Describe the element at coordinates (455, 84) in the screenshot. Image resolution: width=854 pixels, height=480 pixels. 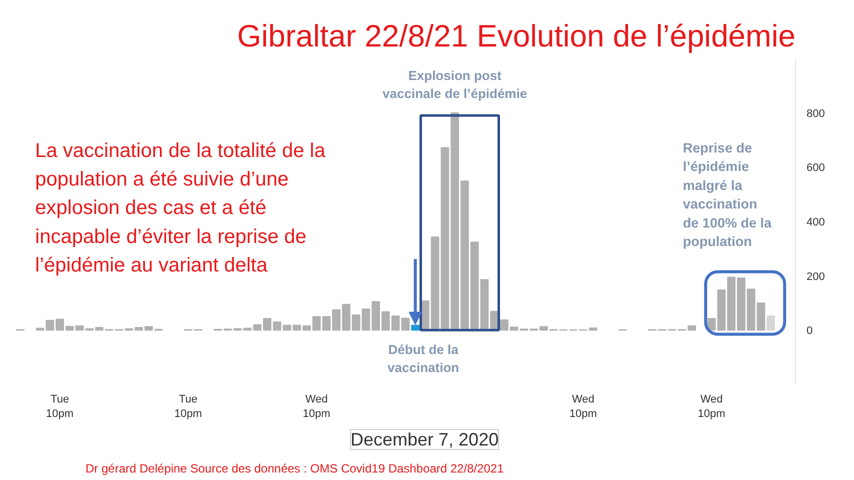
I see `annotation: Explosion post vaccinale de l’épidémie` at that location.